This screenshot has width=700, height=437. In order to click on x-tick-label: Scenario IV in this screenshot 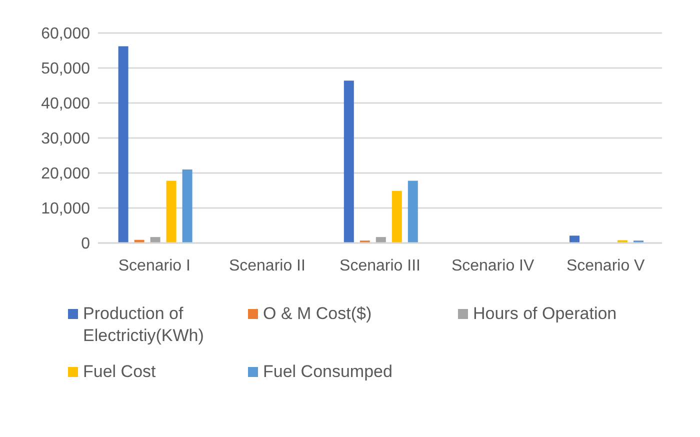, I will do `click(492, 265)`.